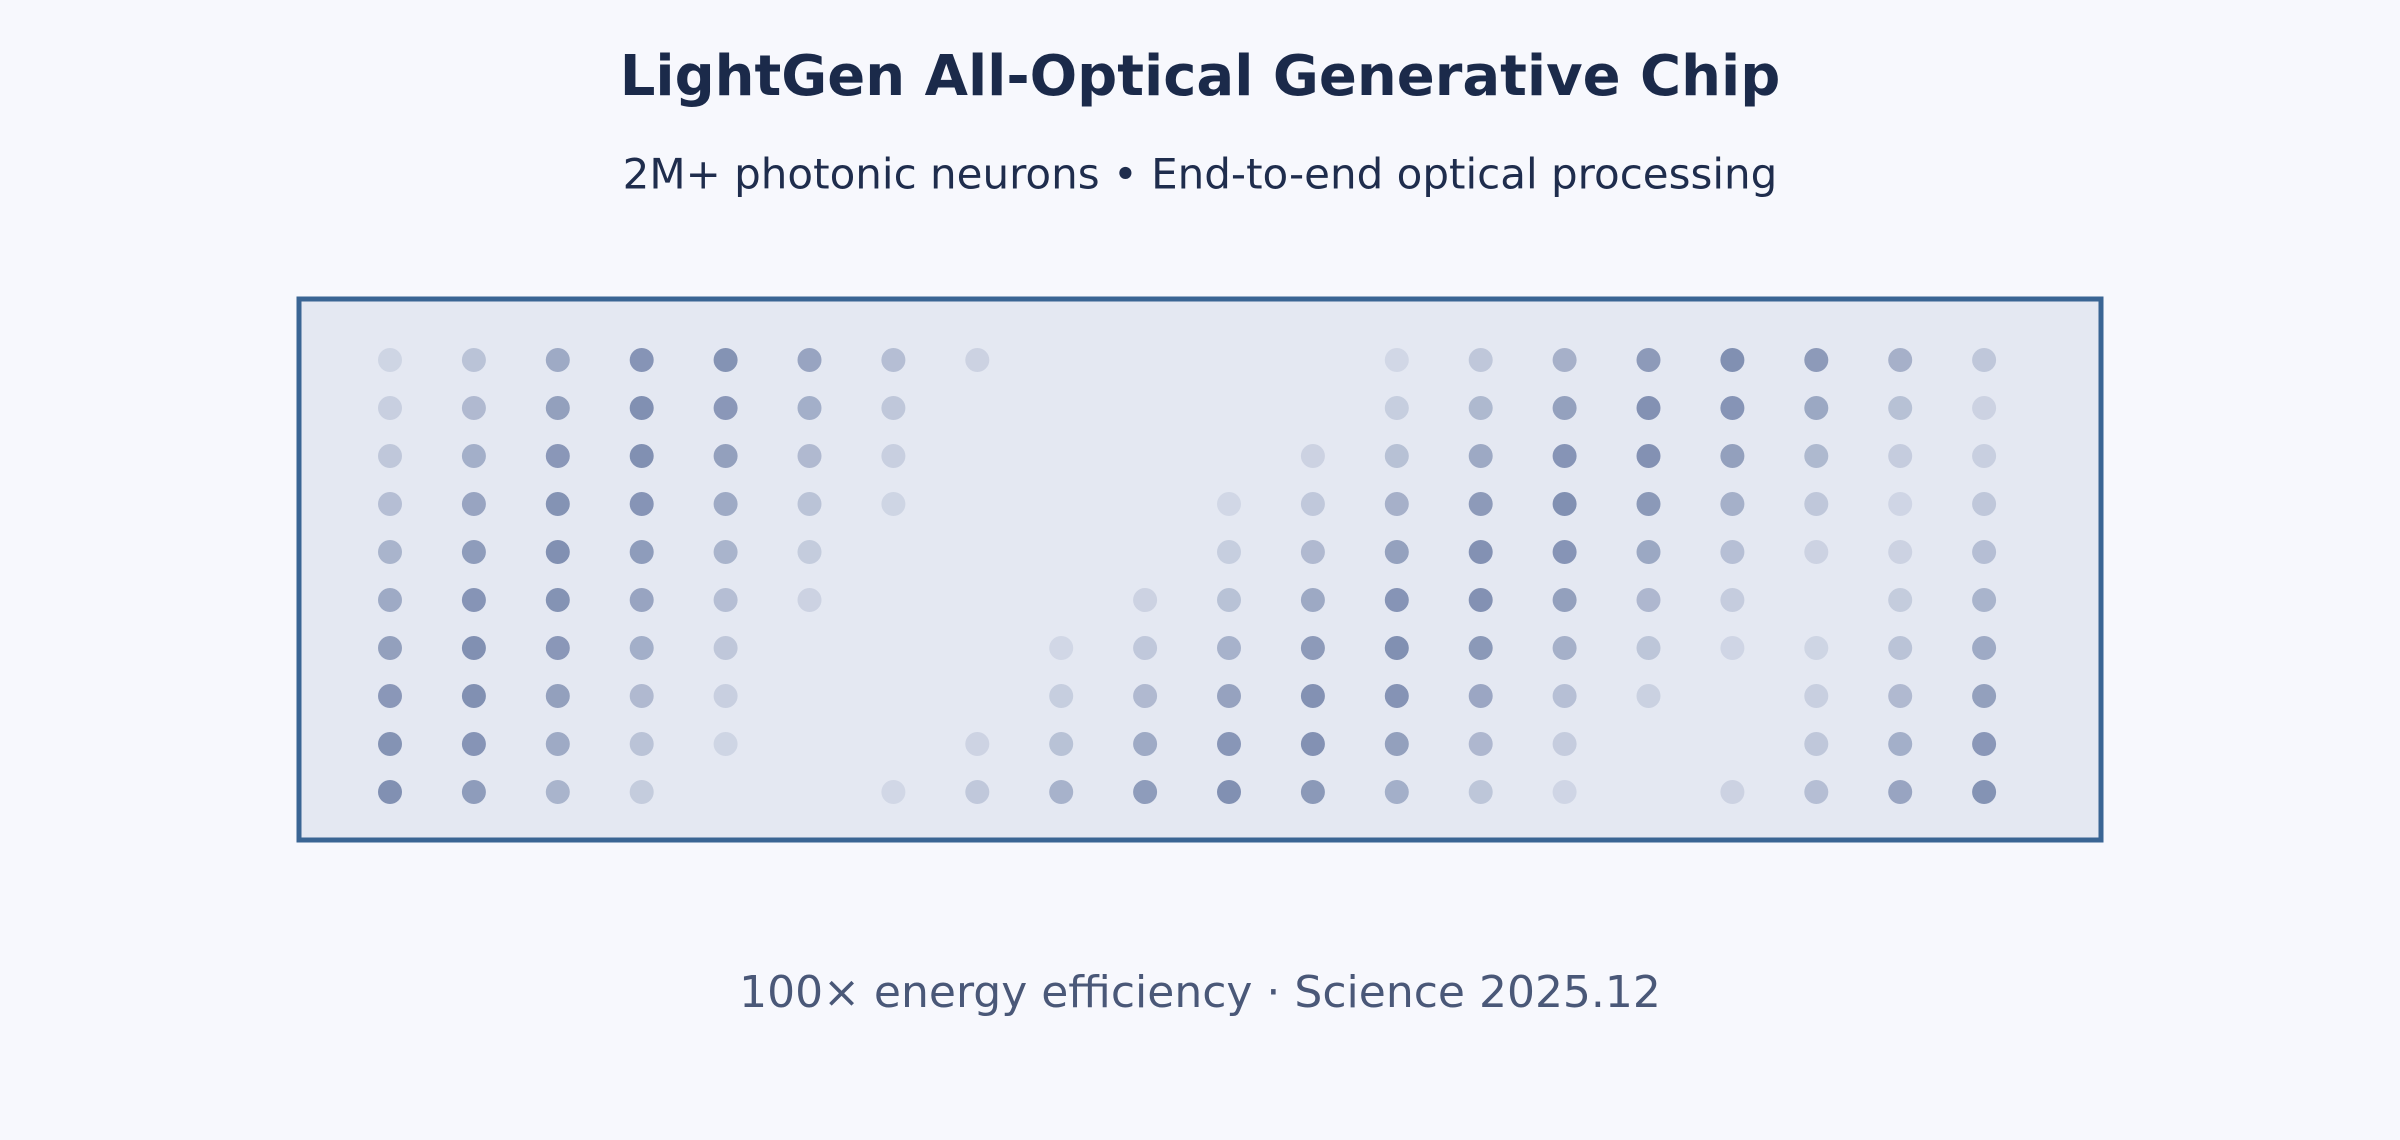 This screenshot has height=1140, width=2400. Describe the element at coordinates (1200, 992) in the screenshot. I see `footer: 100× energy efficiency · Science 2025.12` at that location.